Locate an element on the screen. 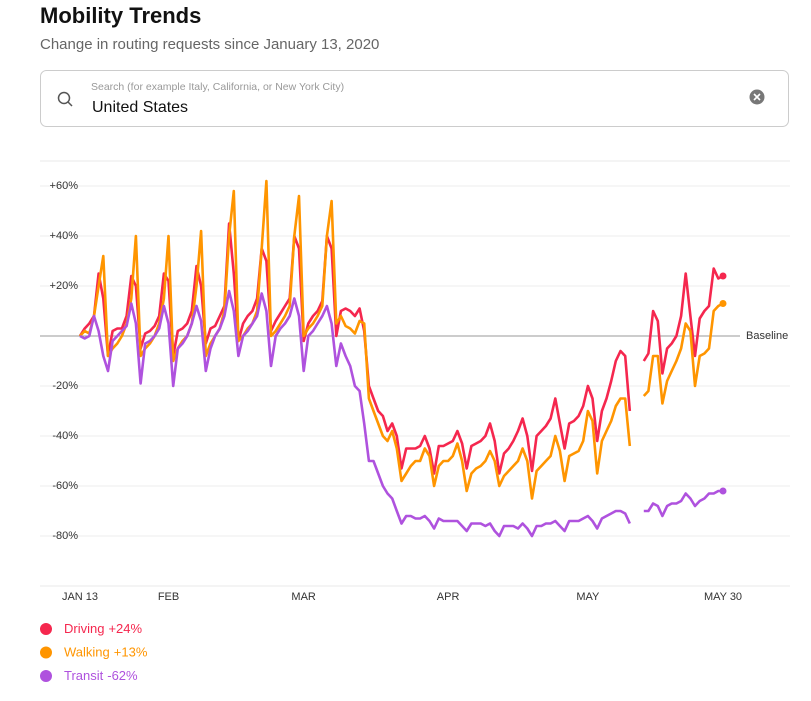  y-tick-label: +60% is located at coordinates (64, 186).